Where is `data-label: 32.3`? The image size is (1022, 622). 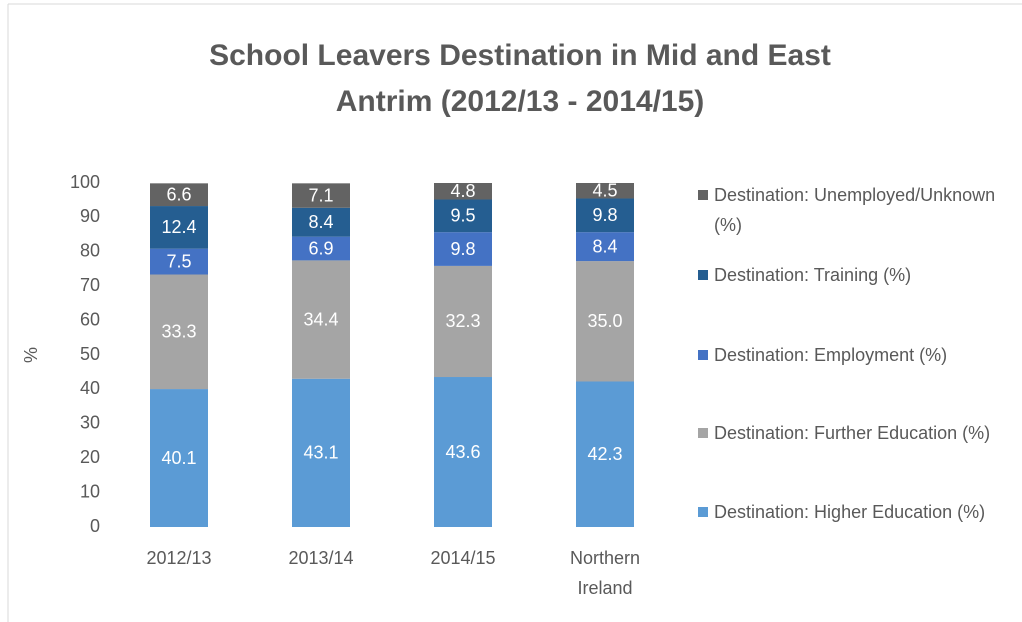
data-label: 32.3 is located at coordinates (462, 321).